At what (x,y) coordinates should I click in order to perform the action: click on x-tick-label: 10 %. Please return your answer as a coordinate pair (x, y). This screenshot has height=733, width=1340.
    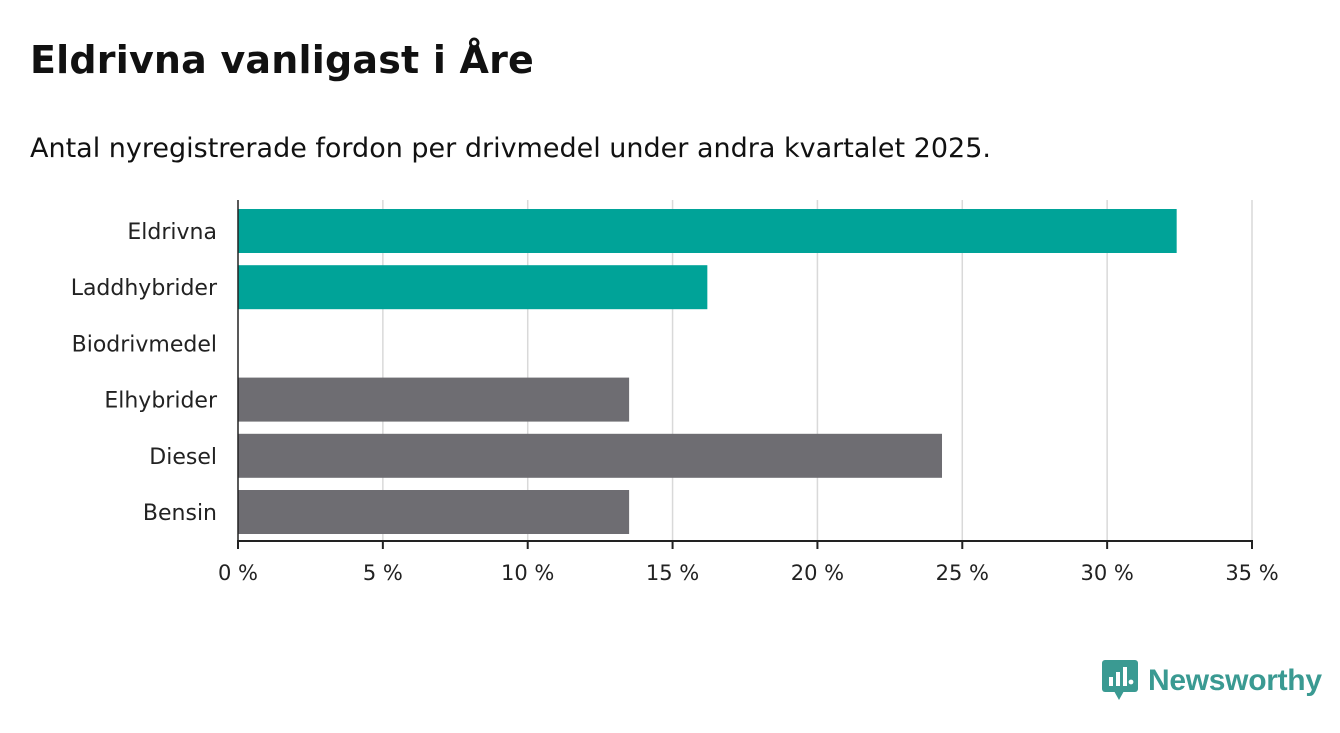
    Looking at the image, I should click on (527, 573).